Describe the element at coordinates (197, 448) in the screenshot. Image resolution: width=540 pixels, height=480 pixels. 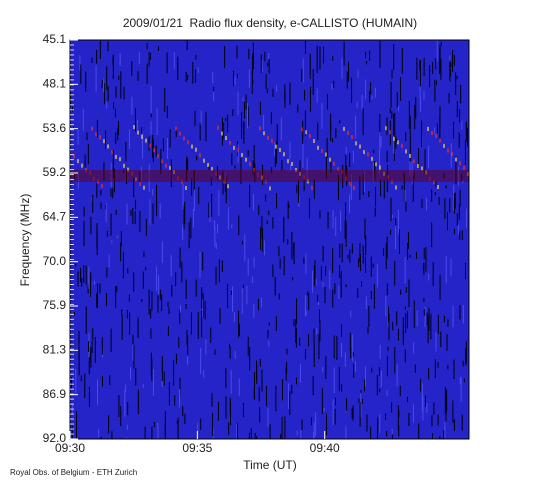
I see `x-tick-label: 09:35` at that location.